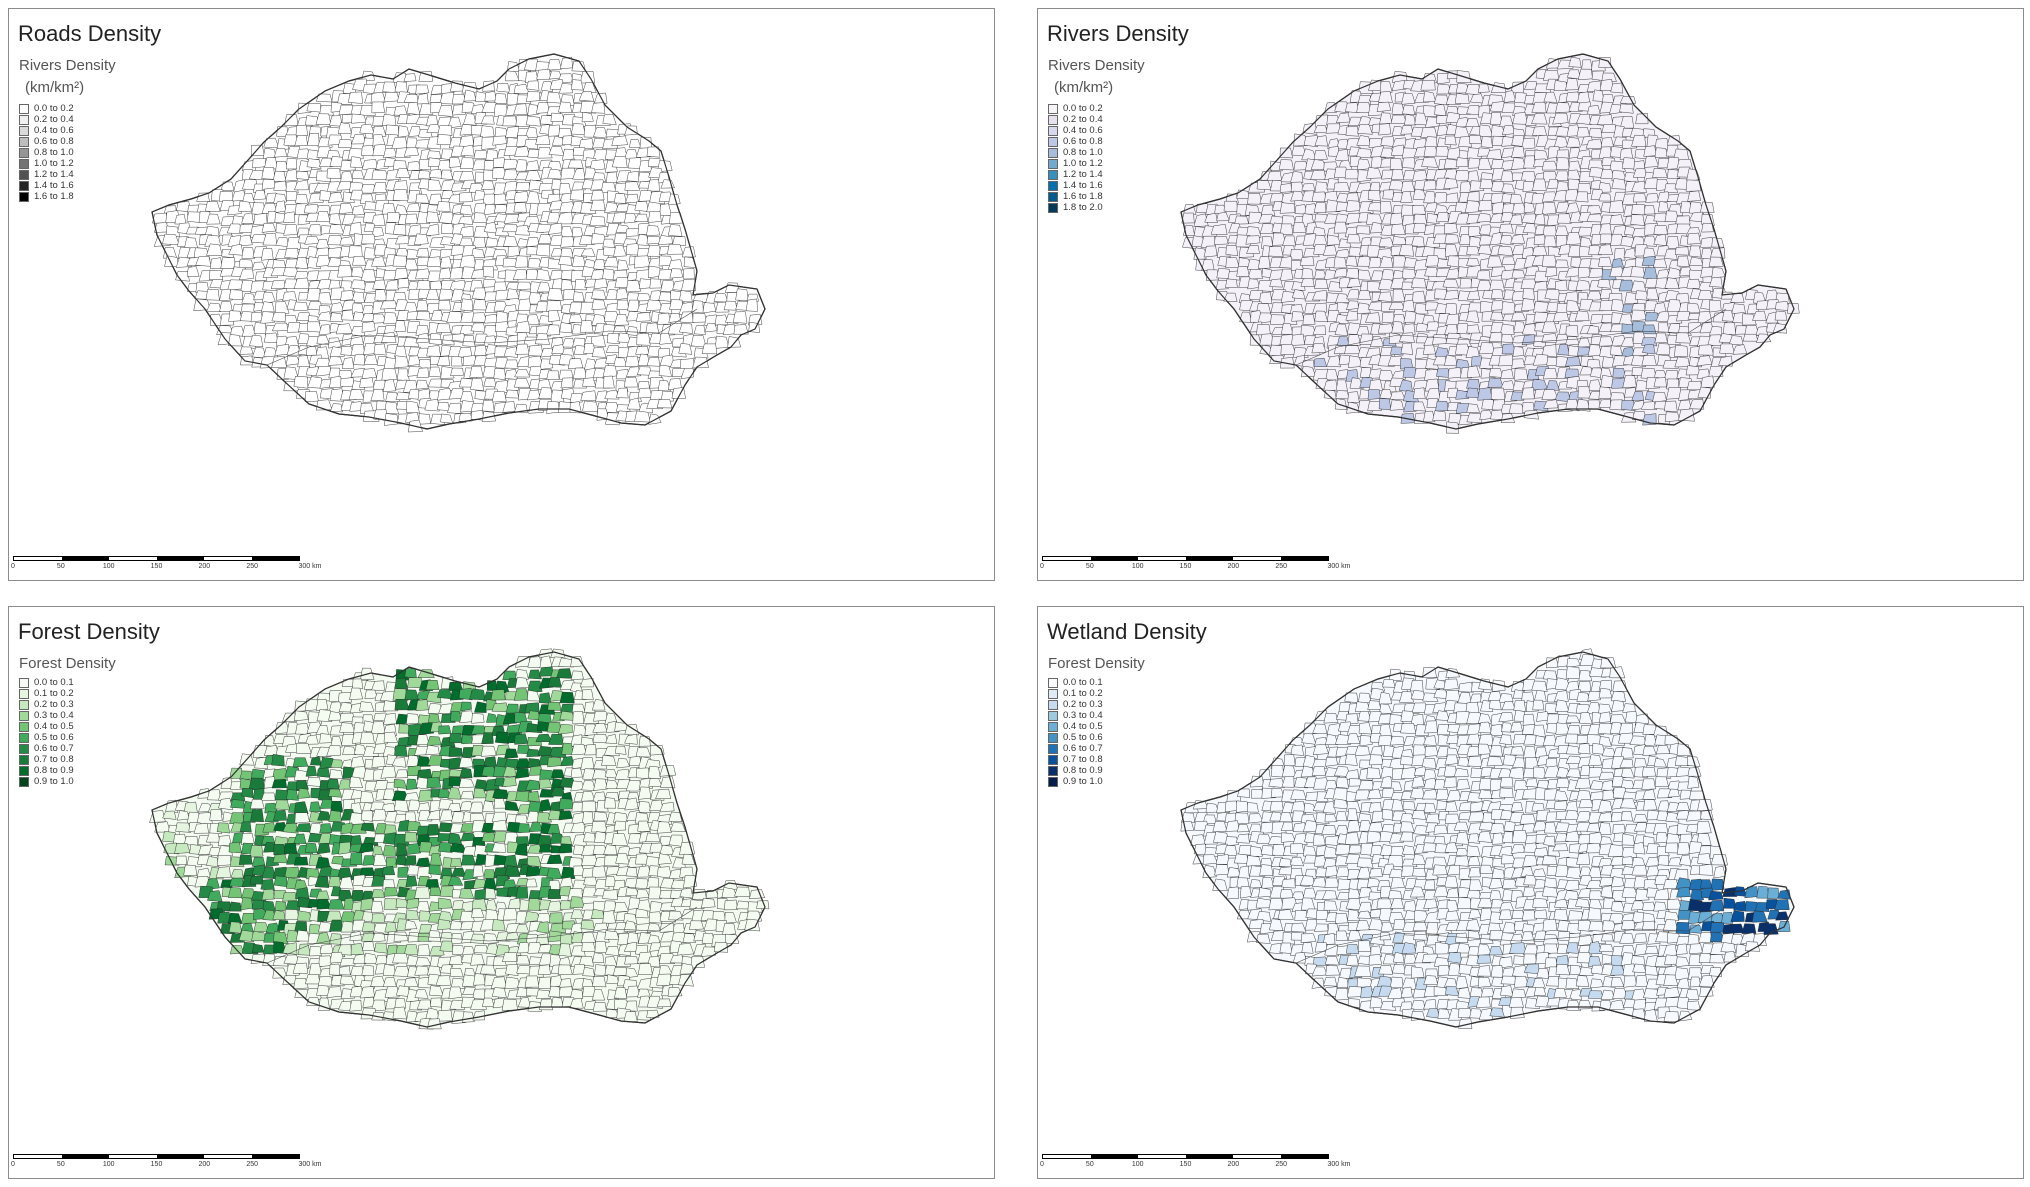  I want to click on legend-entry: 0.6 to 0.8, so click(67, 141).